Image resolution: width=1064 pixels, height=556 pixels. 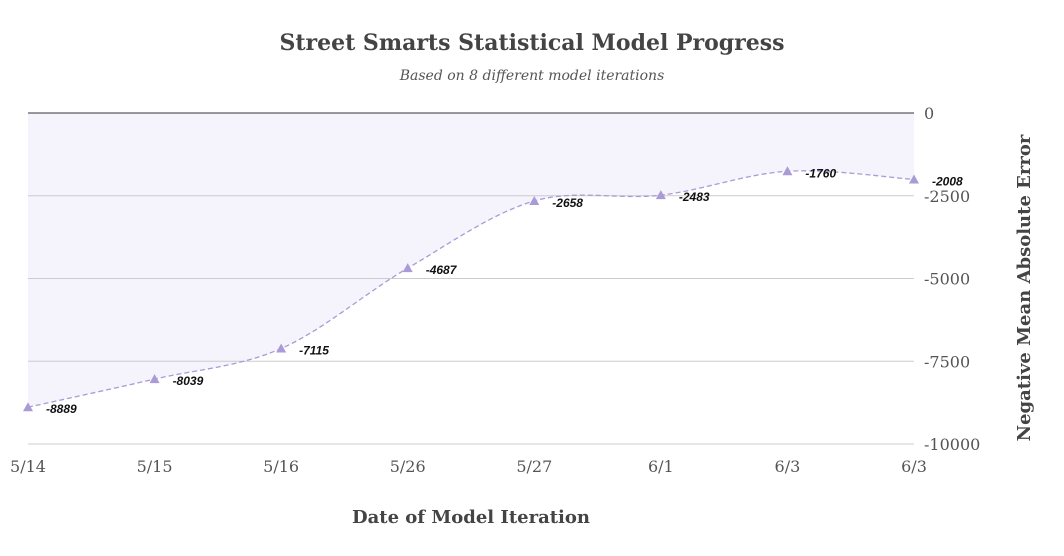 What do you see at coordinates (534, 466) in the screenshot?
I see `x-tick-label: 5/27` at bounding box center [534, 466].